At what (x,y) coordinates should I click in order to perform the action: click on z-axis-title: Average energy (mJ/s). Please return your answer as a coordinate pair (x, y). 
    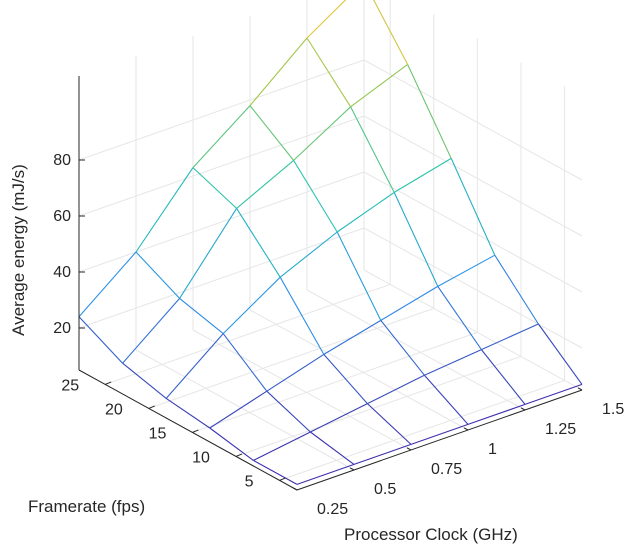
    Looking at the image, I should click on (18, 250).